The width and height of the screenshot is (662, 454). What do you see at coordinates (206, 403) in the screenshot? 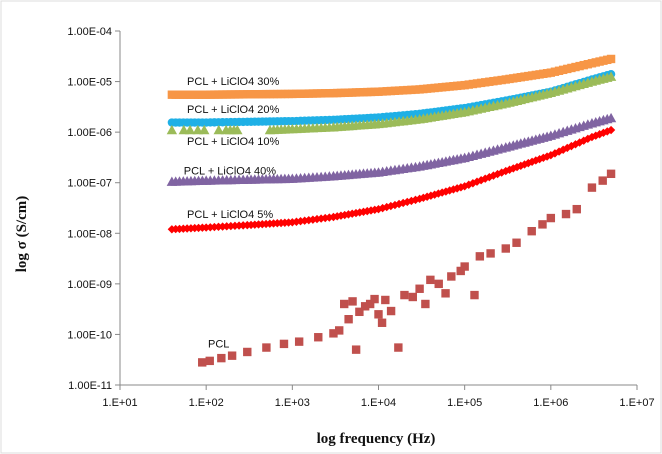
I see `x-tick-label: 1.E+02` at bounding box center [206, 403].